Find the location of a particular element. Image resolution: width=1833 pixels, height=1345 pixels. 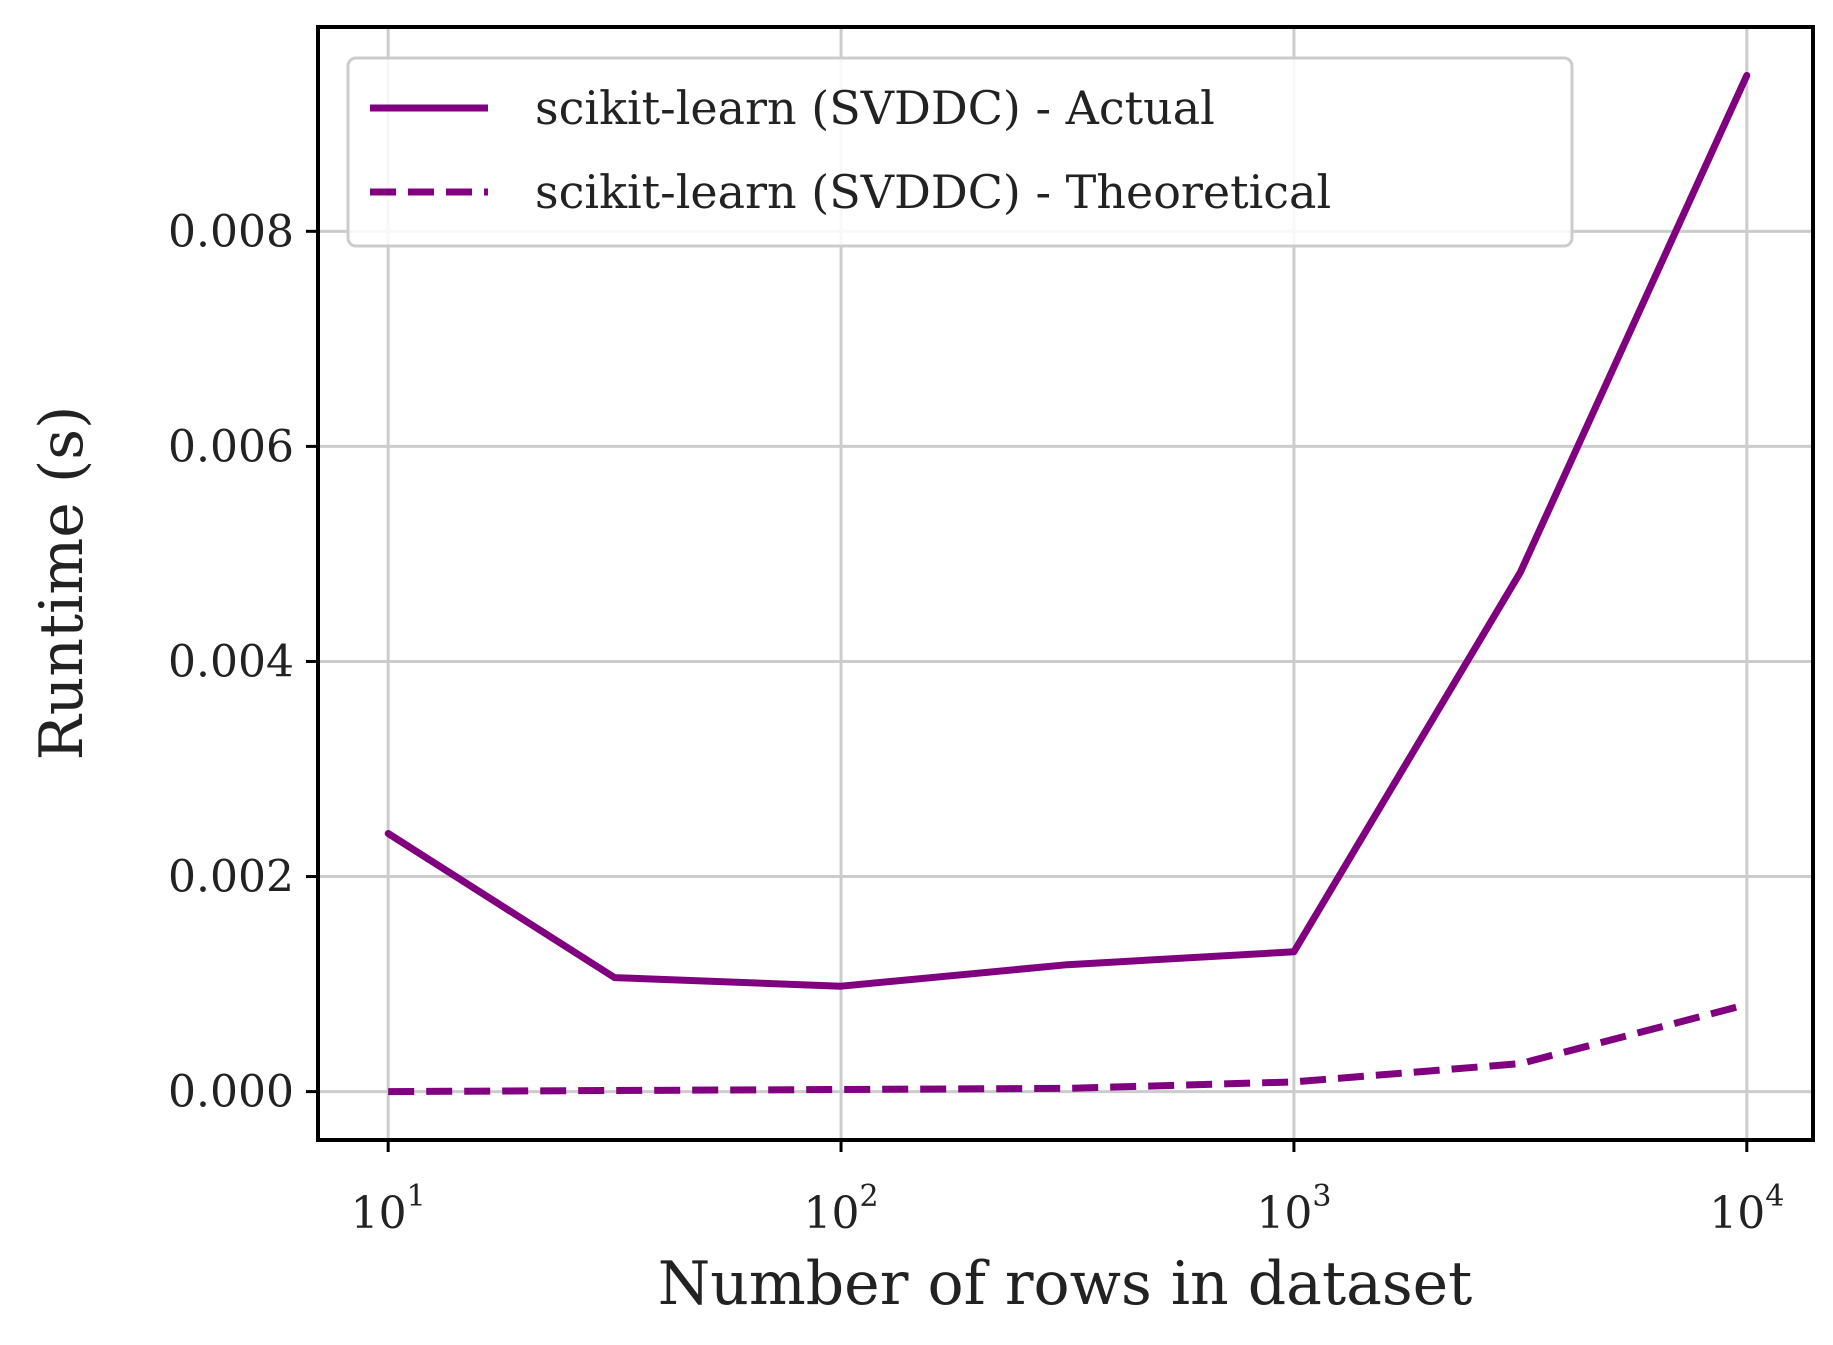

y-tick-label: 0.002 is located at coordinates (231, 877).